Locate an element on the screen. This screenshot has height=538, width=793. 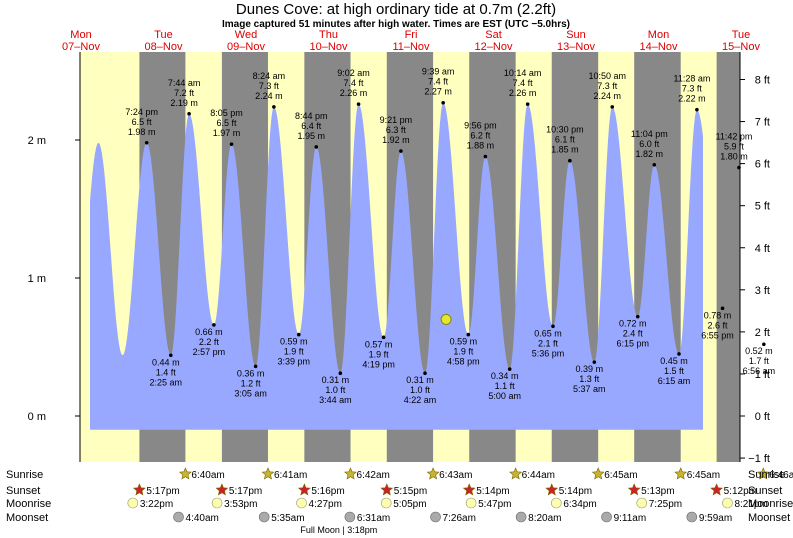
tide-label: 8:44 pm is located at coordinates (311, 116).